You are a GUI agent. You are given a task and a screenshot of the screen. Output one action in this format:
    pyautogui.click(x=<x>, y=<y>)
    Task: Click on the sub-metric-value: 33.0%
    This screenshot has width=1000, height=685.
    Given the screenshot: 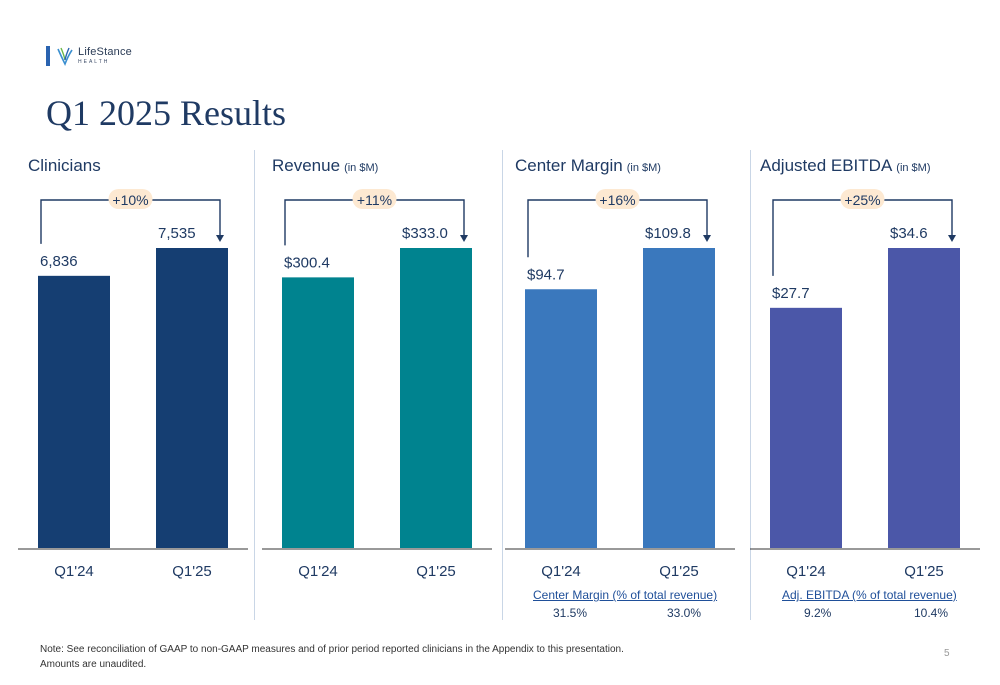 What is the action you would take?
    pyautogui.click(x=684, y=613)
    